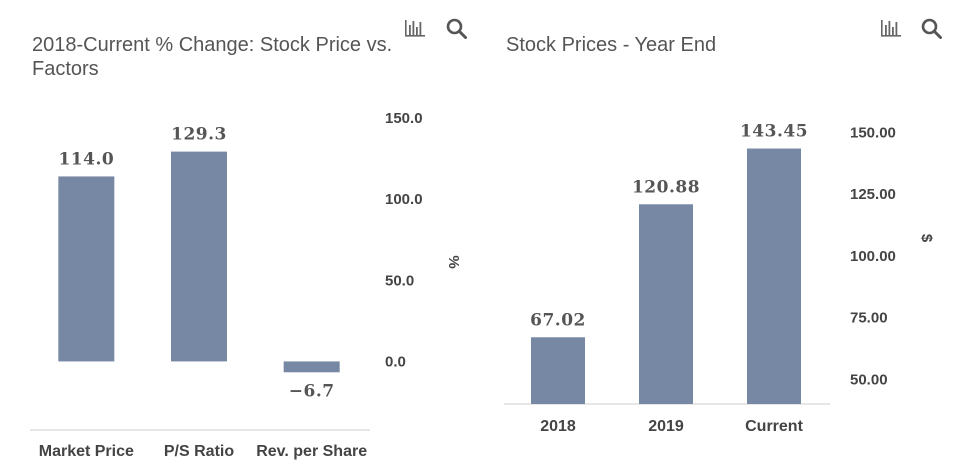 This screenshot has height=470, width=958. What do you see at coordinates (399, 280) in the screenshot?
I see `y-tick-label: 50.0` at bounding box center [399, 280].